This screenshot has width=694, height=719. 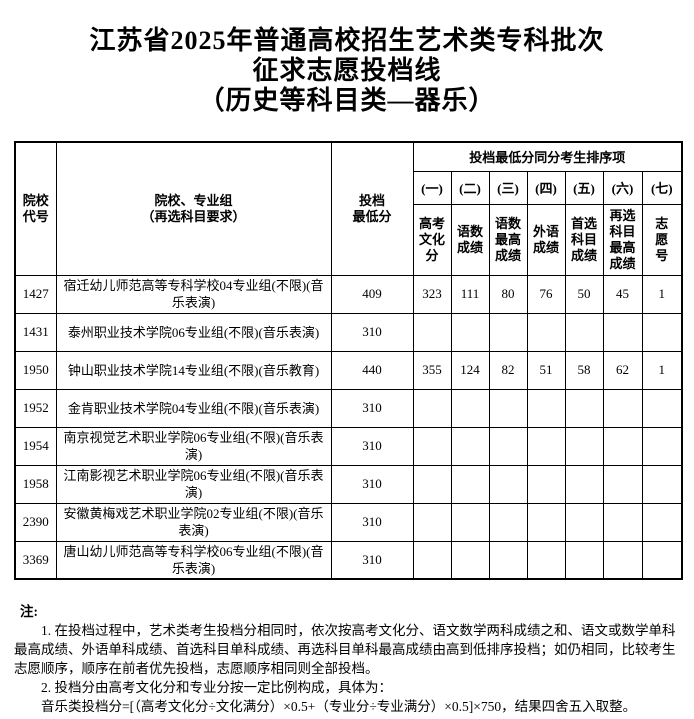 What do you see at coordinates (193, 522) in the screenshot?
I see `cell-college-group: 安徽黄梅戏艺术职业学院02专业组(不限)(音乐表演)` at bounding box center [193, 522].